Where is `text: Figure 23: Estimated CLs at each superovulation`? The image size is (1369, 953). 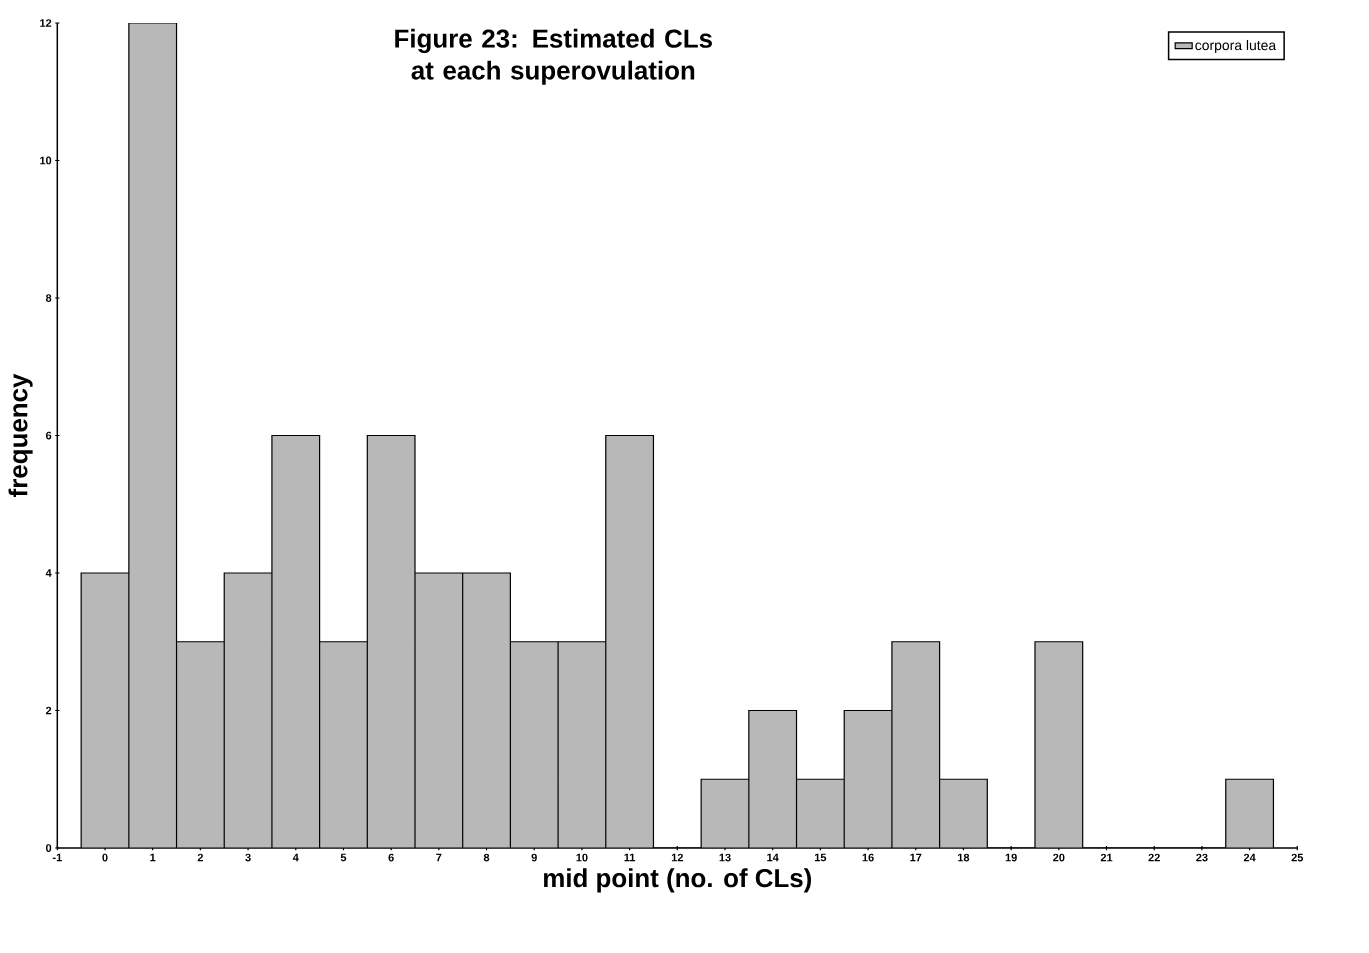
text: Figure 23: Estimated CLs at each superovulation is located at coordinates (553, 56).